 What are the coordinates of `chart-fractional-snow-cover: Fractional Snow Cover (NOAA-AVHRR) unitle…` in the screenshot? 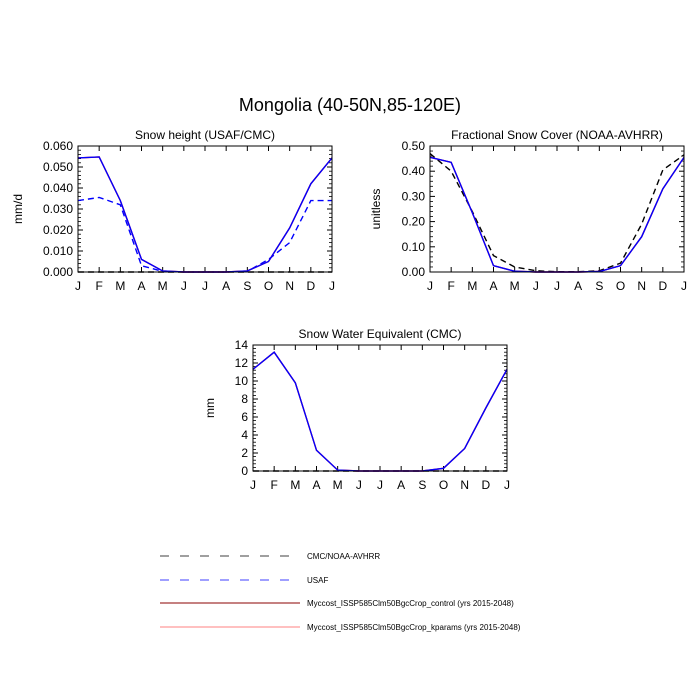 It's located at (528, 210).